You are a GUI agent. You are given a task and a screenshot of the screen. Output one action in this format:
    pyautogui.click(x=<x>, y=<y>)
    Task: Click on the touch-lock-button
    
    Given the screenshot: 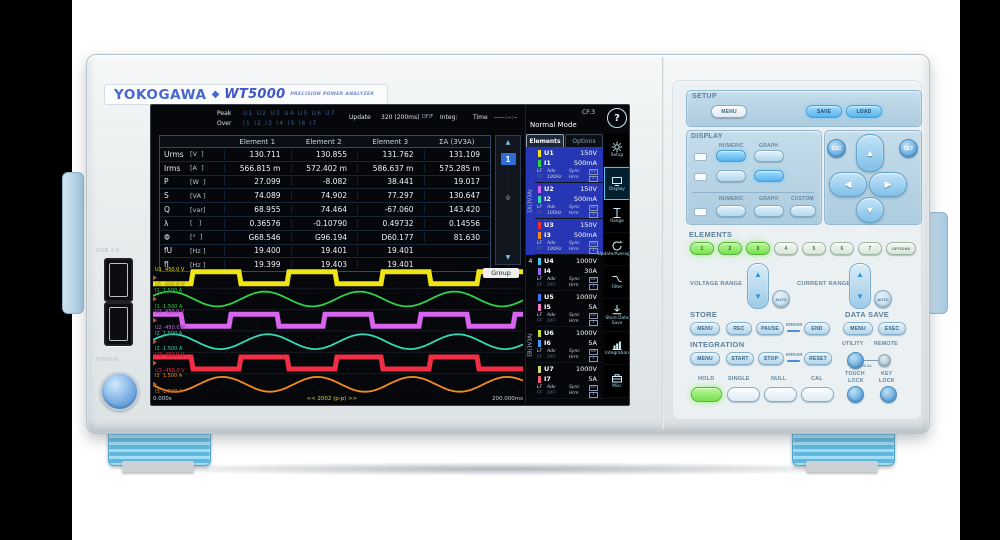 What is the action you would take?
    pyautogui.click(x=855, y=394)
    